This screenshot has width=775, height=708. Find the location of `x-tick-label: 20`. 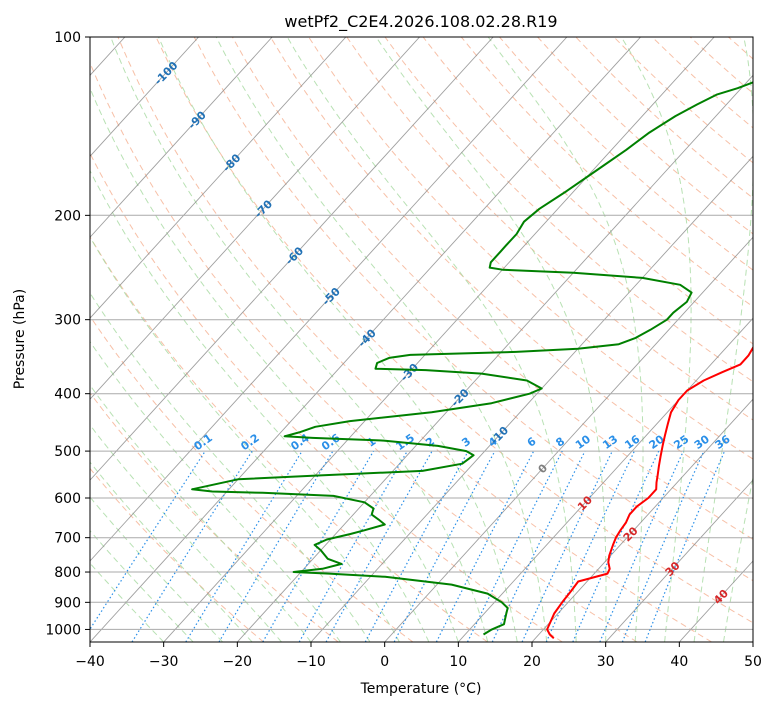

x-tick-label: 20 is located at coordinates (532, 662).